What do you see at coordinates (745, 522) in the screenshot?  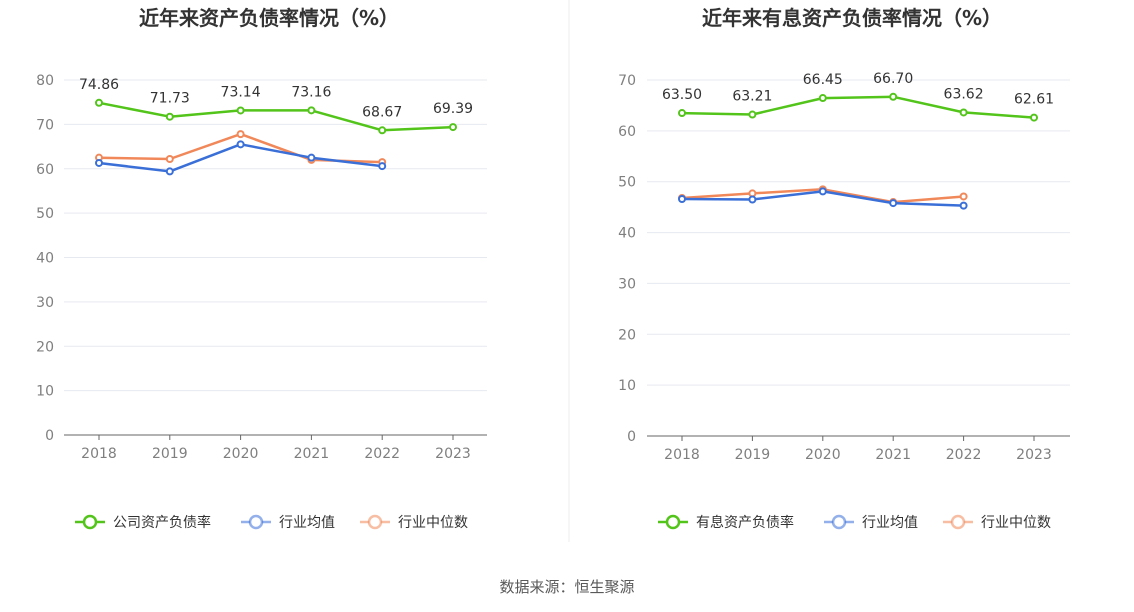 I see `legend-label: 有息资产负债率` at bounding box center [745, 522].